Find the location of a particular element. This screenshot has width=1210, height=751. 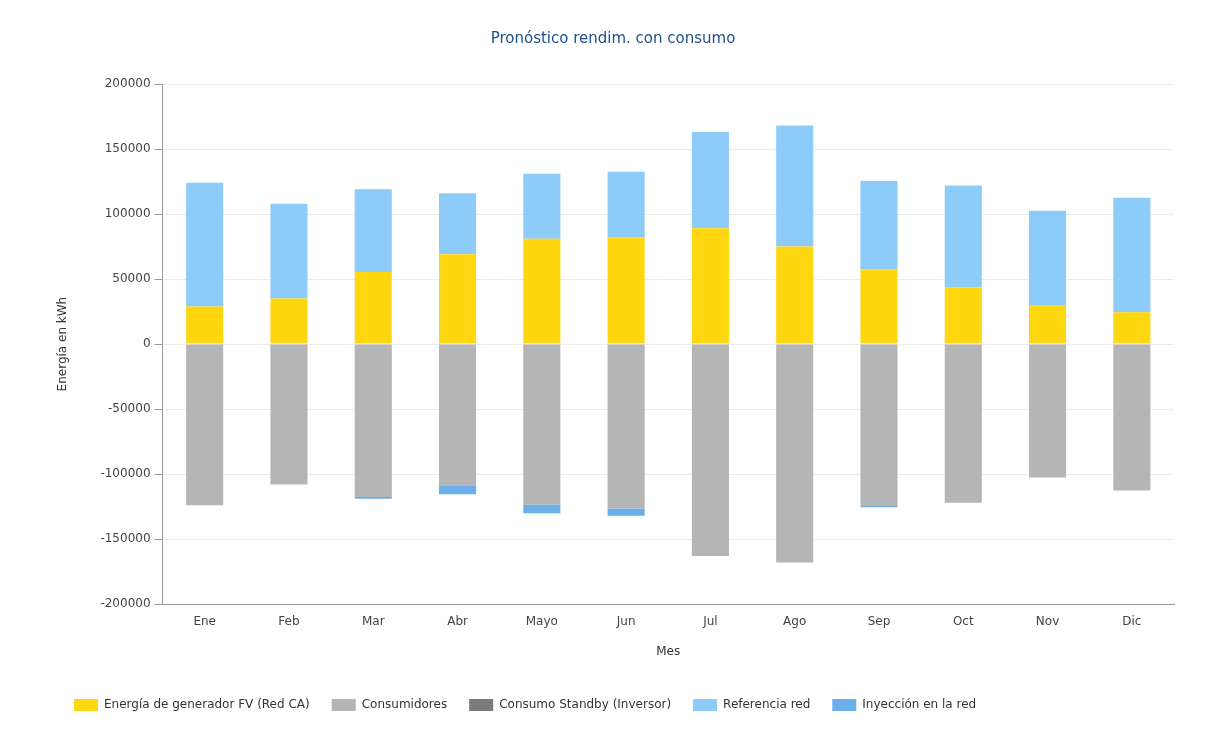

x-axis-title: Mes is located at coordinates (668, 650).